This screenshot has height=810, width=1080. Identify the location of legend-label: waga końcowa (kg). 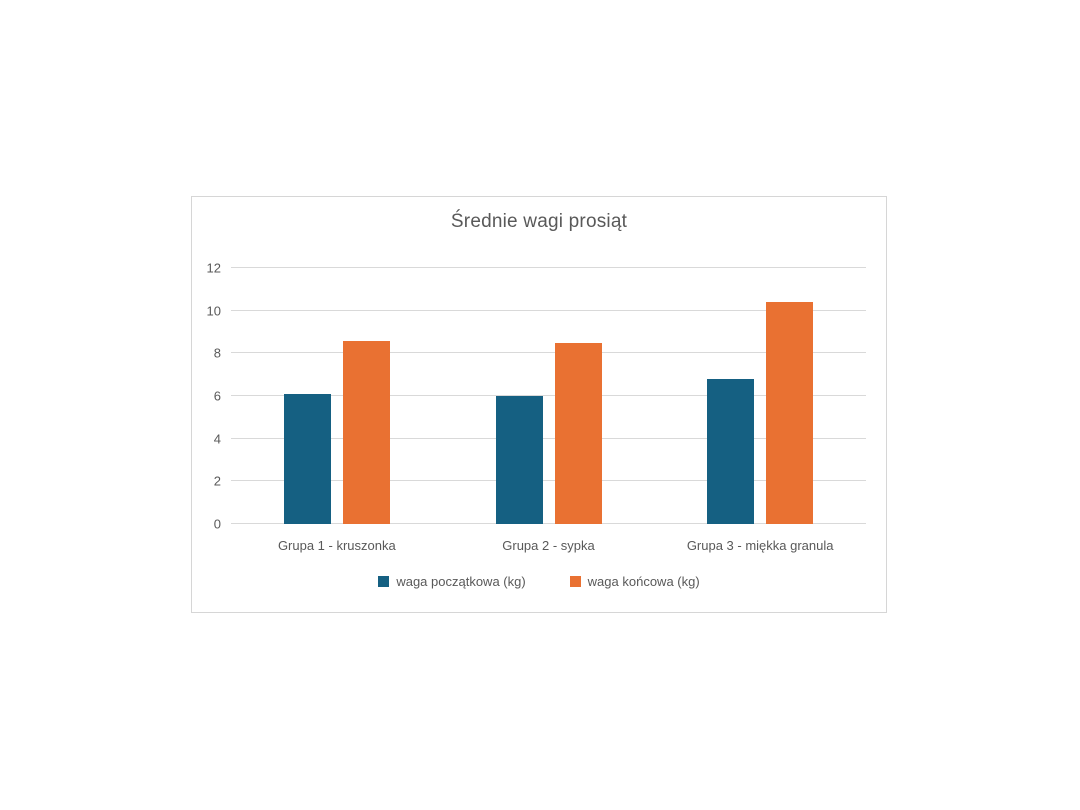
(643, 581).